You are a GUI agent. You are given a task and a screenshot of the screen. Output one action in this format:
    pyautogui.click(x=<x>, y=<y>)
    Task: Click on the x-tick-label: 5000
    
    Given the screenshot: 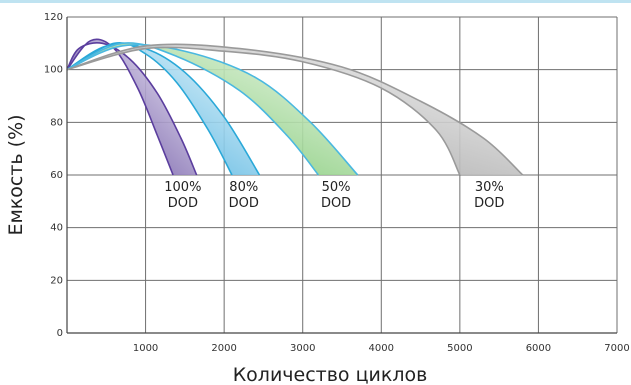 What is the action you would take?
    pyautogui.click(x=459, y=348)
    